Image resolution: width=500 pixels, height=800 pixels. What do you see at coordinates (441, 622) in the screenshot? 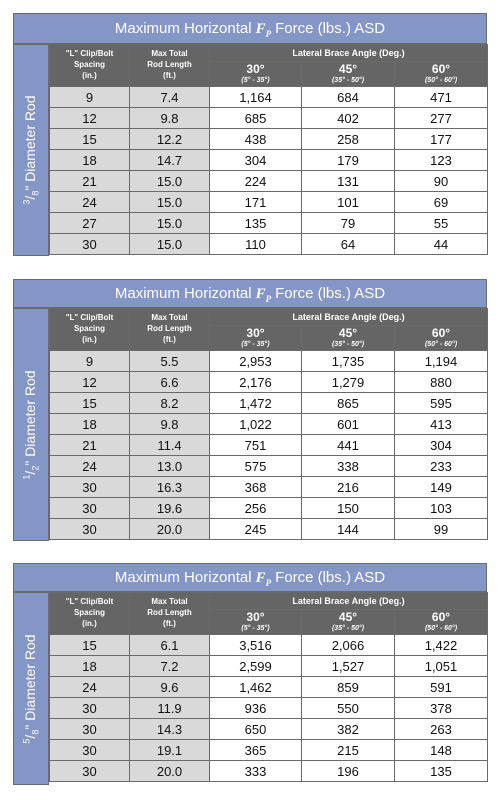
I see `angle-60-header: 60° (50° - 60°)` at bounding box center [441, 622].